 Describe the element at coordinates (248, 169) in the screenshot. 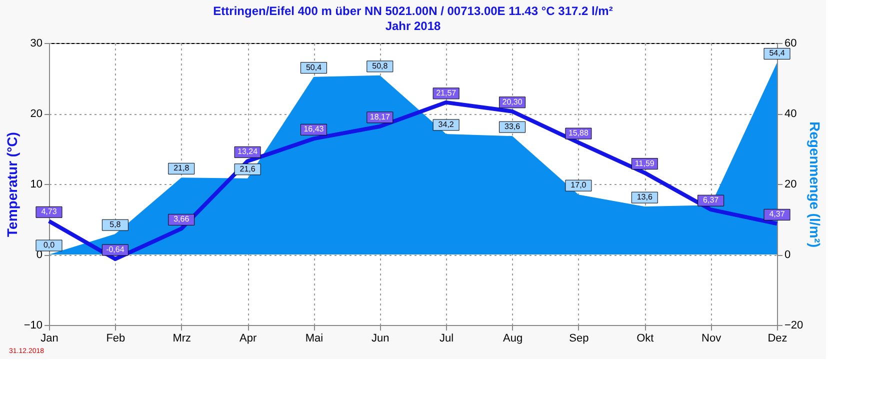

I see `data-label: 21,6` at that location.